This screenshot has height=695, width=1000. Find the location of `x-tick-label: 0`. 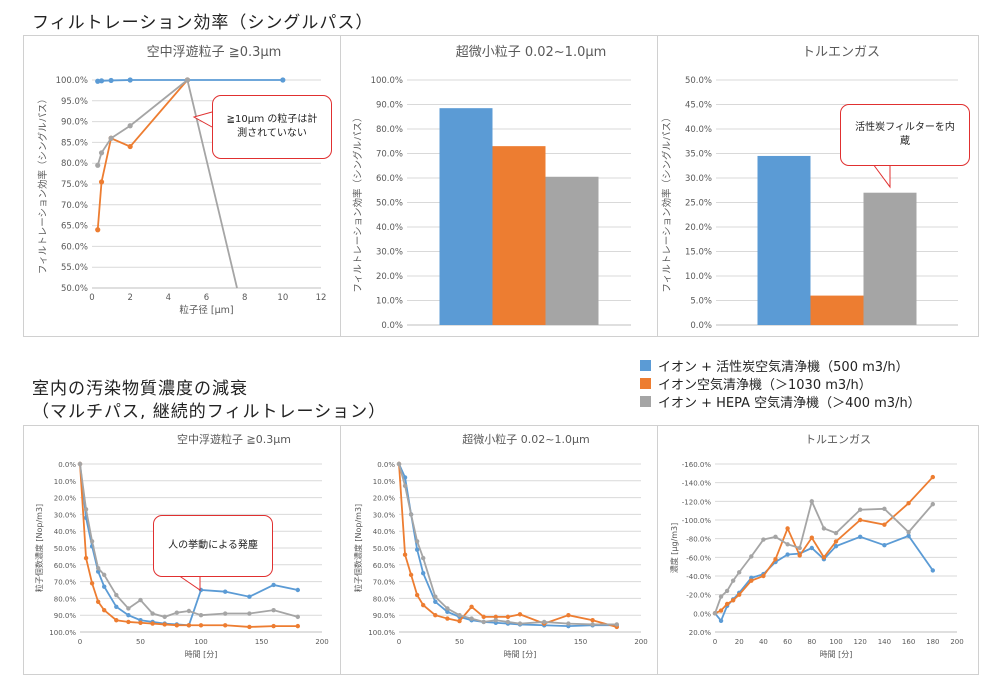

x-tick-label: 0 is located at coordinates (80, 642).